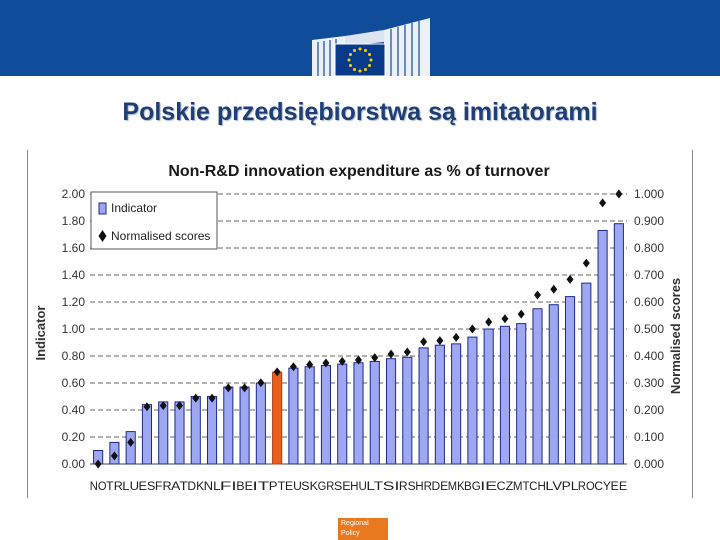 This screenshot has width=720, height=540. What do you see at coordinates (114, 487) in the screenshot?
I see `x-tick-label: TR` at bounding box center [114, 487].